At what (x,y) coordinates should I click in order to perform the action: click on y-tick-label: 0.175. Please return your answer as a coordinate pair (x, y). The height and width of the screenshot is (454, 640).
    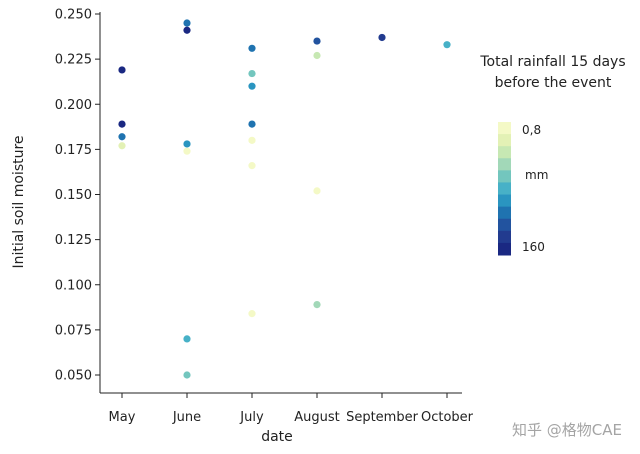
    Looking at the image, I should click on (73, 150).